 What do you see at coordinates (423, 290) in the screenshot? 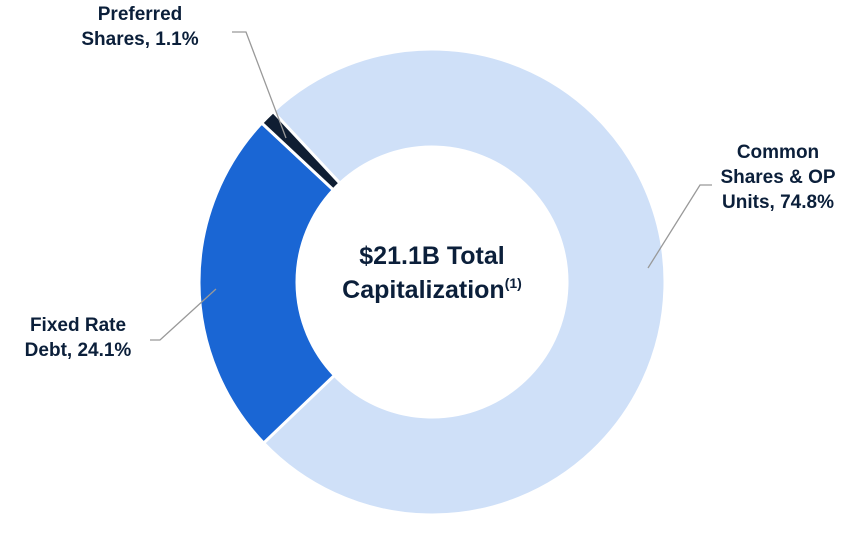
I see `center-text-line: Capitalization` at bounding box center [423, 290].